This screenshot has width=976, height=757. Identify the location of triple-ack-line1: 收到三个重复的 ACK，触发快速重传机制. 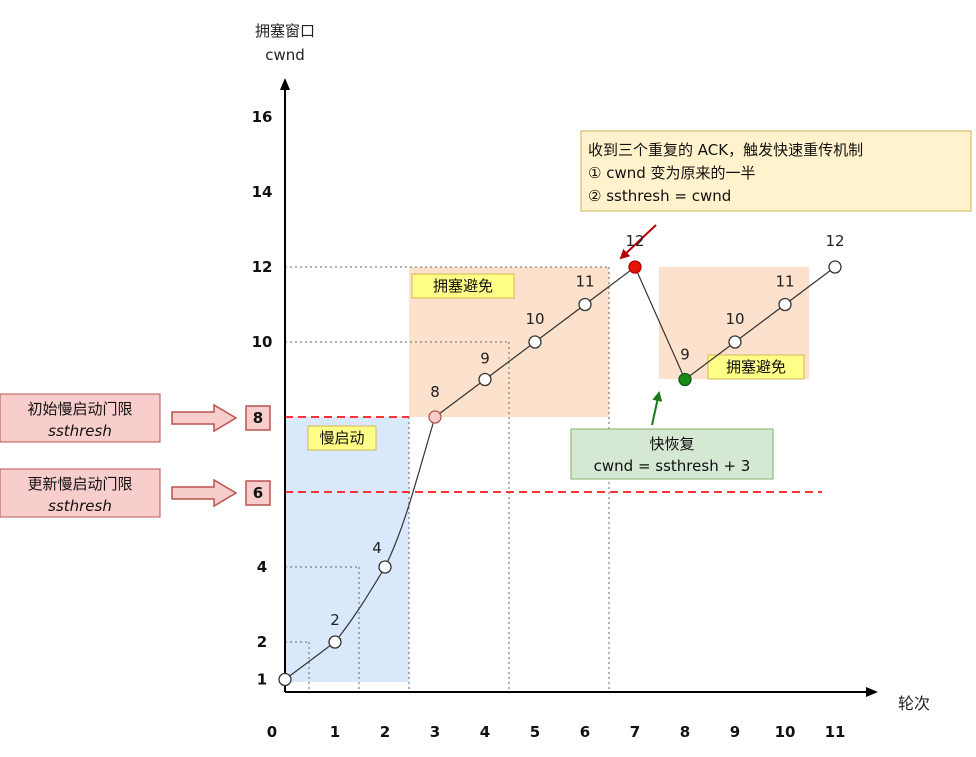
(725, 150).